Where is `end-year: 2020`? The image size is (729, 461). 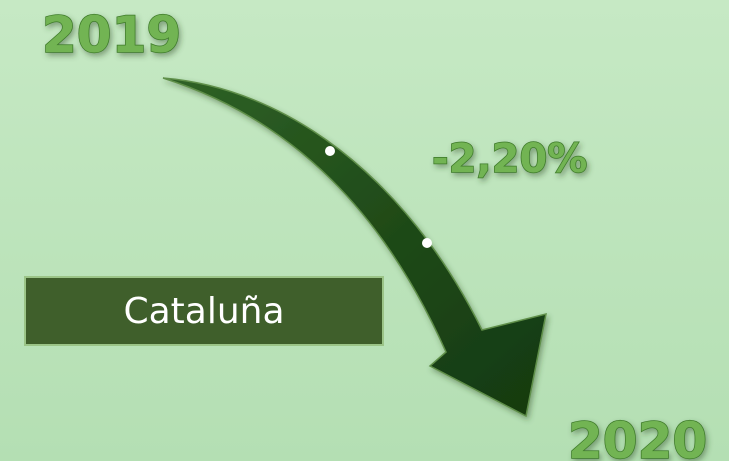
end-year: 2020 is located at coordinates (637, 436).